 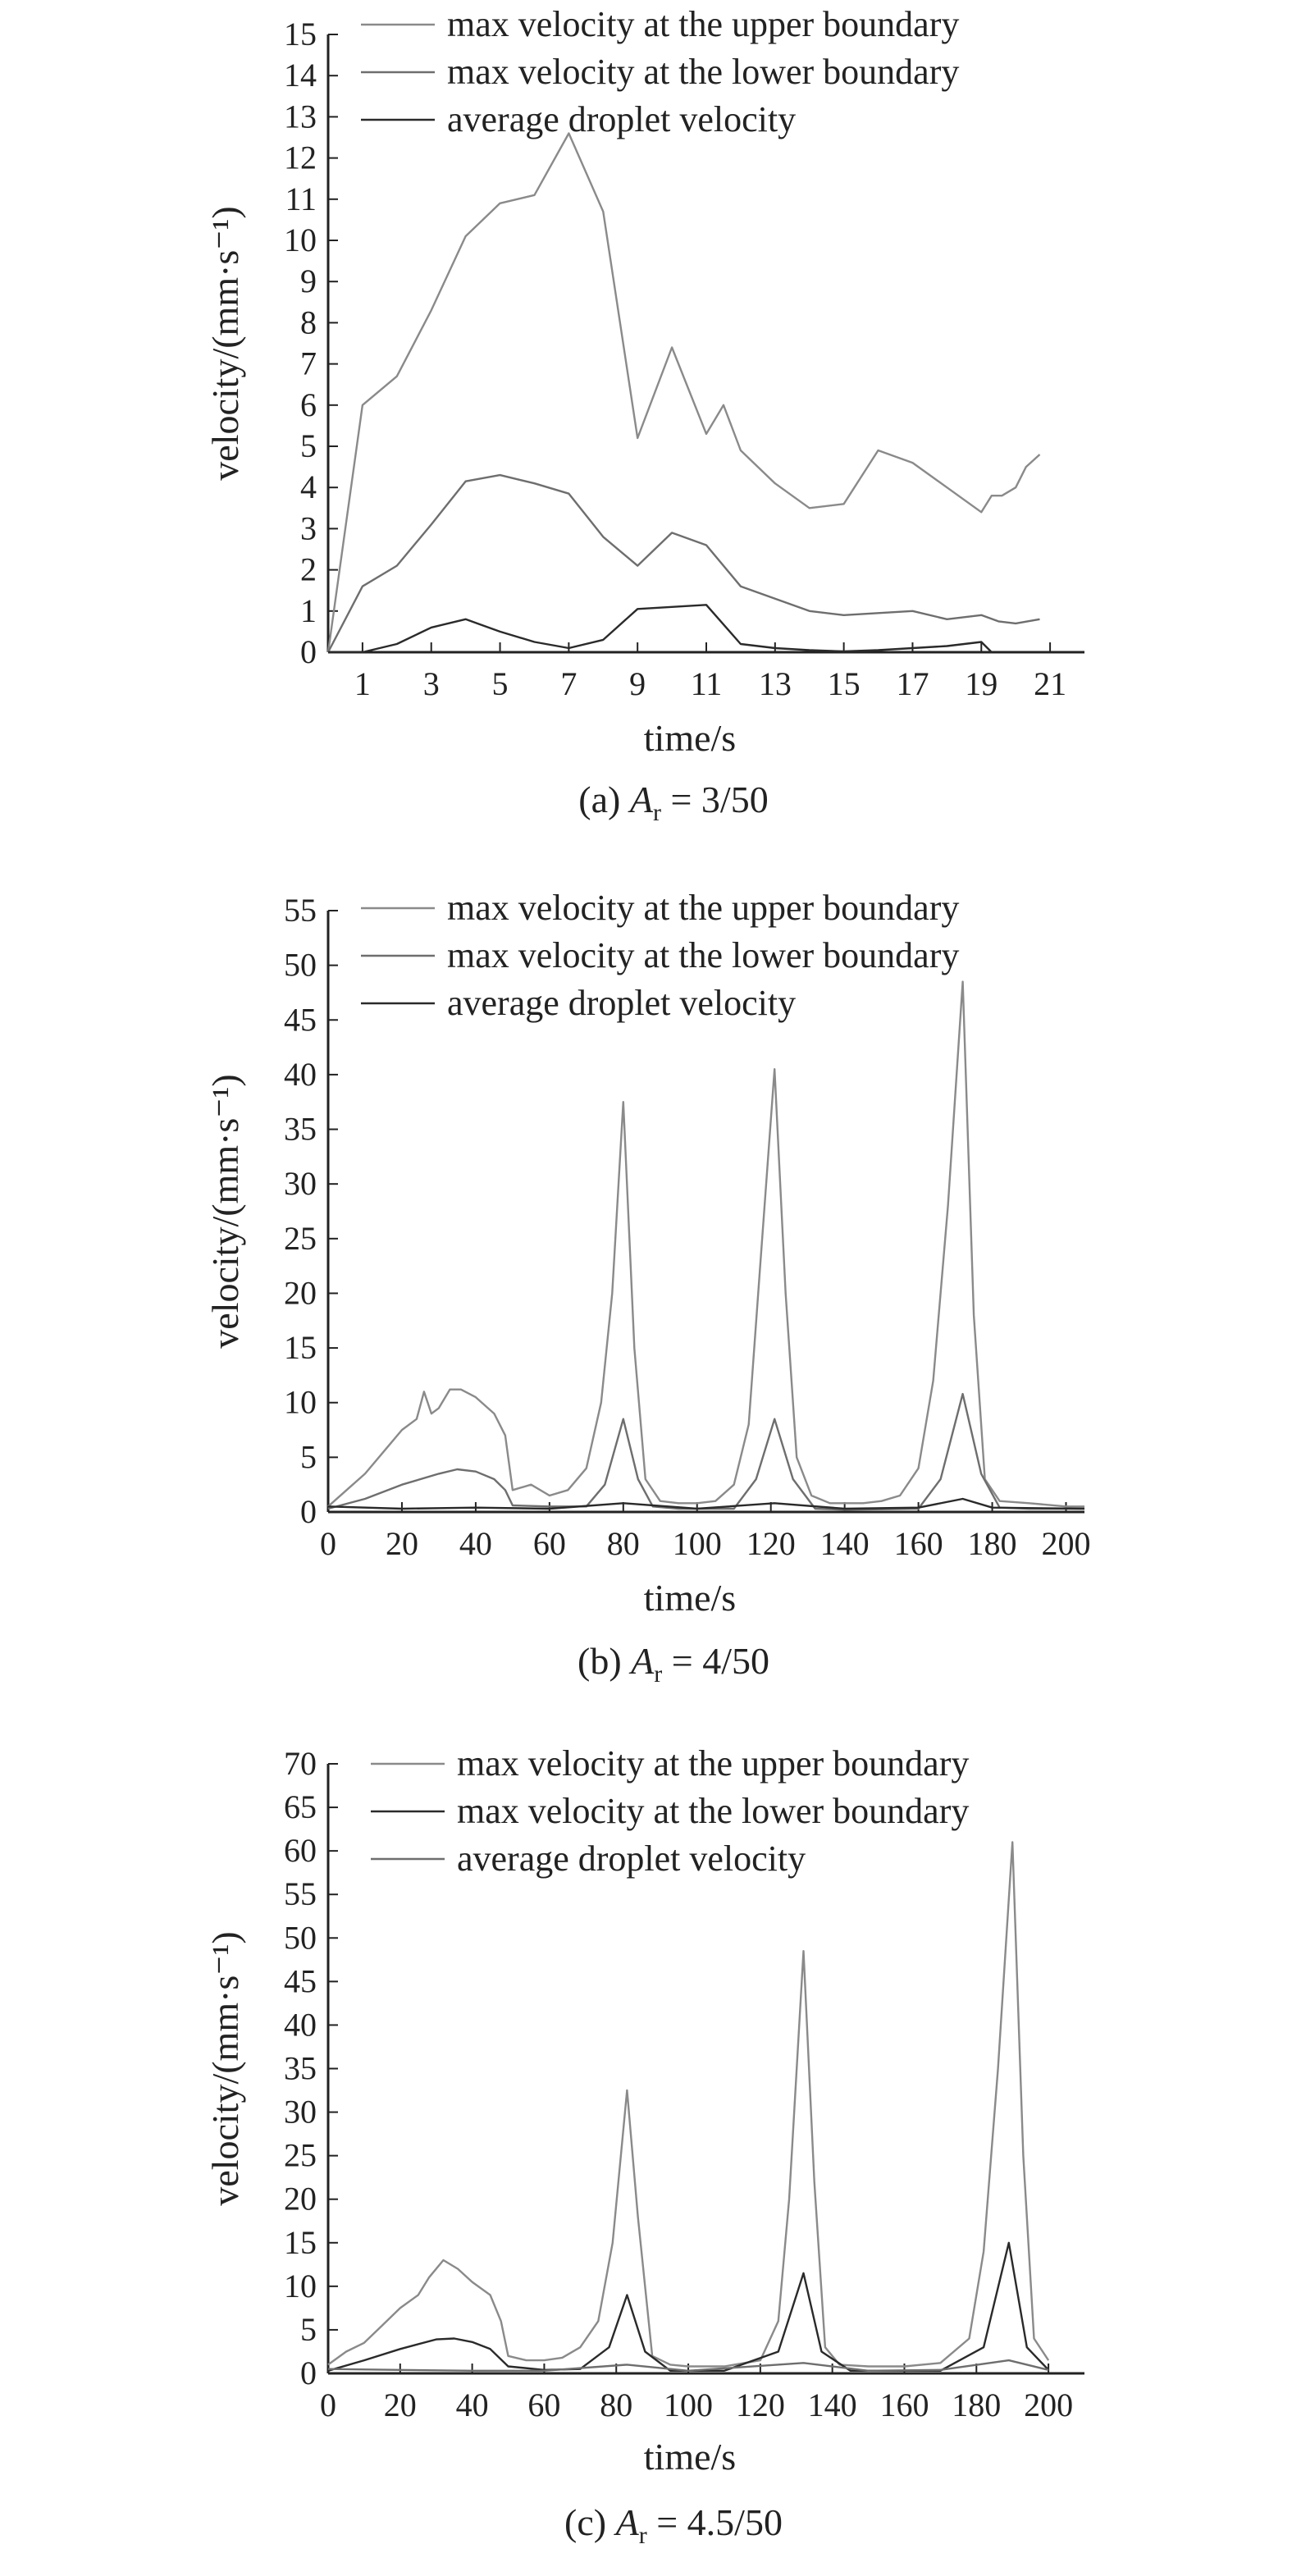 What do you see at coordinates (715, 2522) in the screenshot?
I see `caption-suffix: = 4.5/50` at bounding box center [715, 2522].